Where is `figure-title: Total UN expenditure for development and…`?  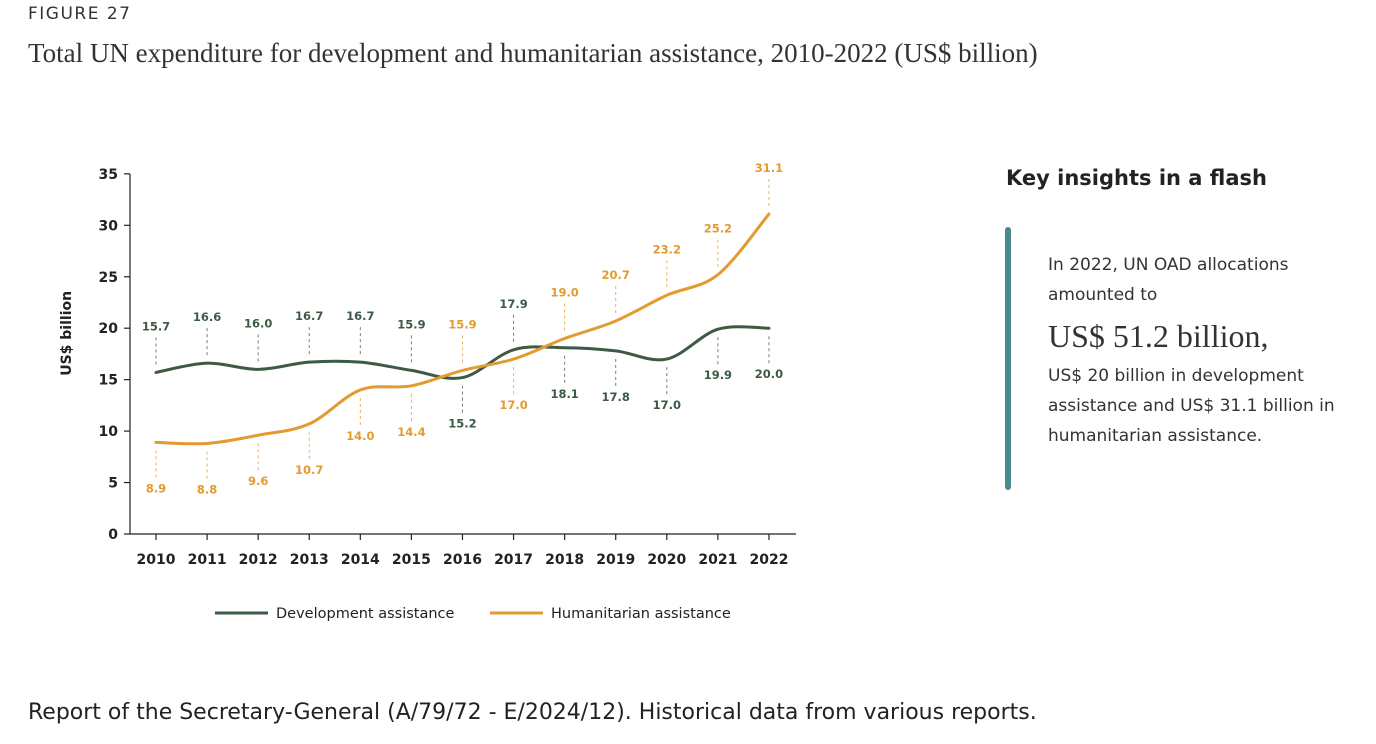 figure-title: Total UN expenditure for development and… is located at coordinates (533, 53).